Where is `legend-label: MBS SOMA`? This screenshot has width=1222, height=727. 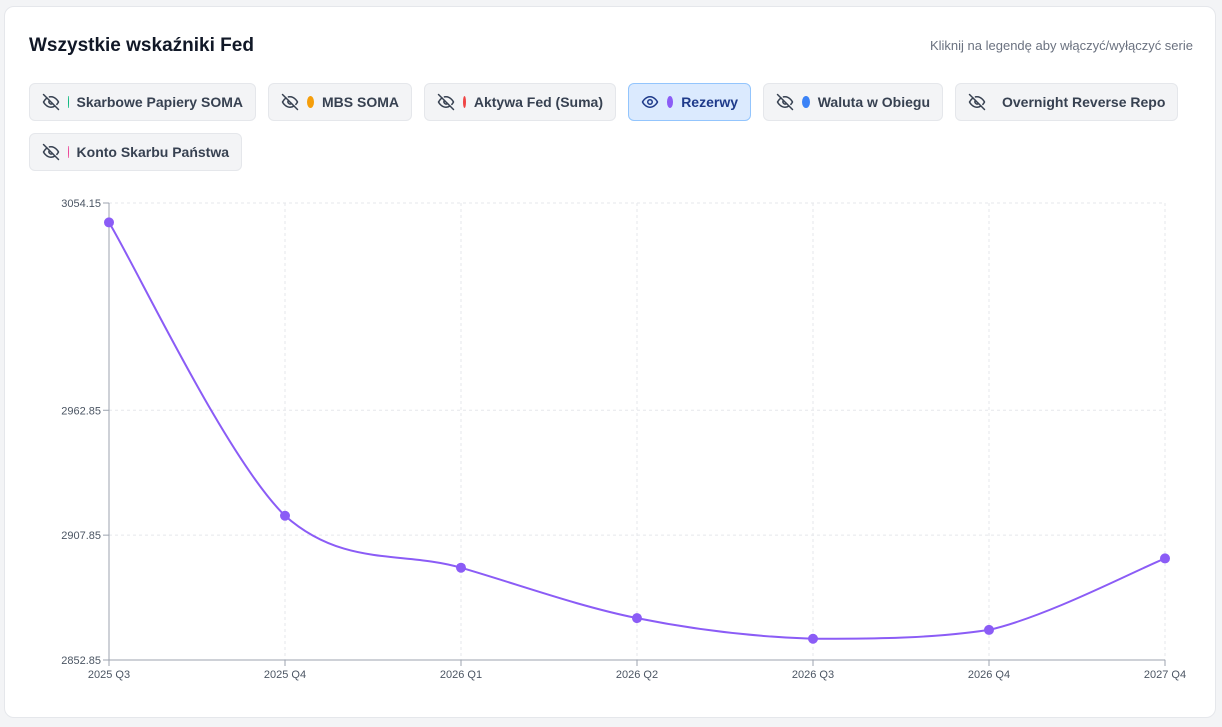 legend-label: MBS SOMA is located at coordinates (360, 102).